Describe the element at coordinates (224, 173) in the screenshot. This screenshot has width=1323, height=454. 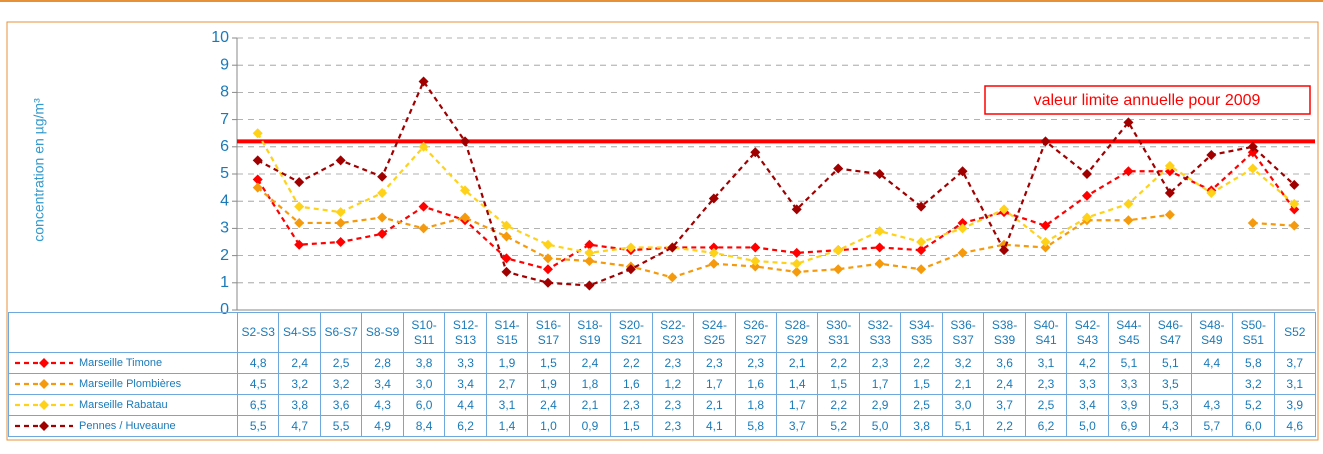
I see `y-tick-label: 5` at that location.